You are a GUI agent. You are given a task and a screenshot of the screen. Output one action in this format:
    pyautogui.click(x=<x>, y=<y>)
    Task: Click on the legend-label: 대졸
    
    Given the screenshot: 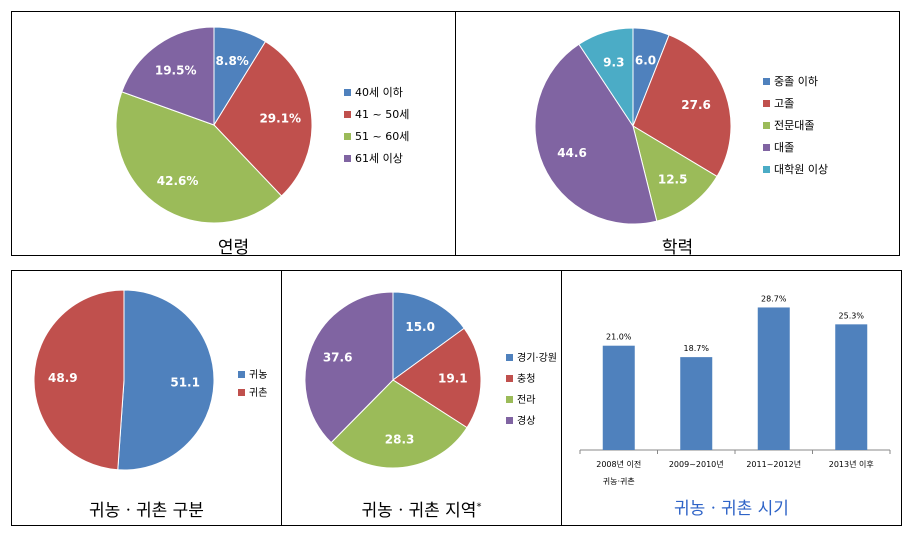 What is the action you would take?
    pyautogui.click(x=784, y=147)
    